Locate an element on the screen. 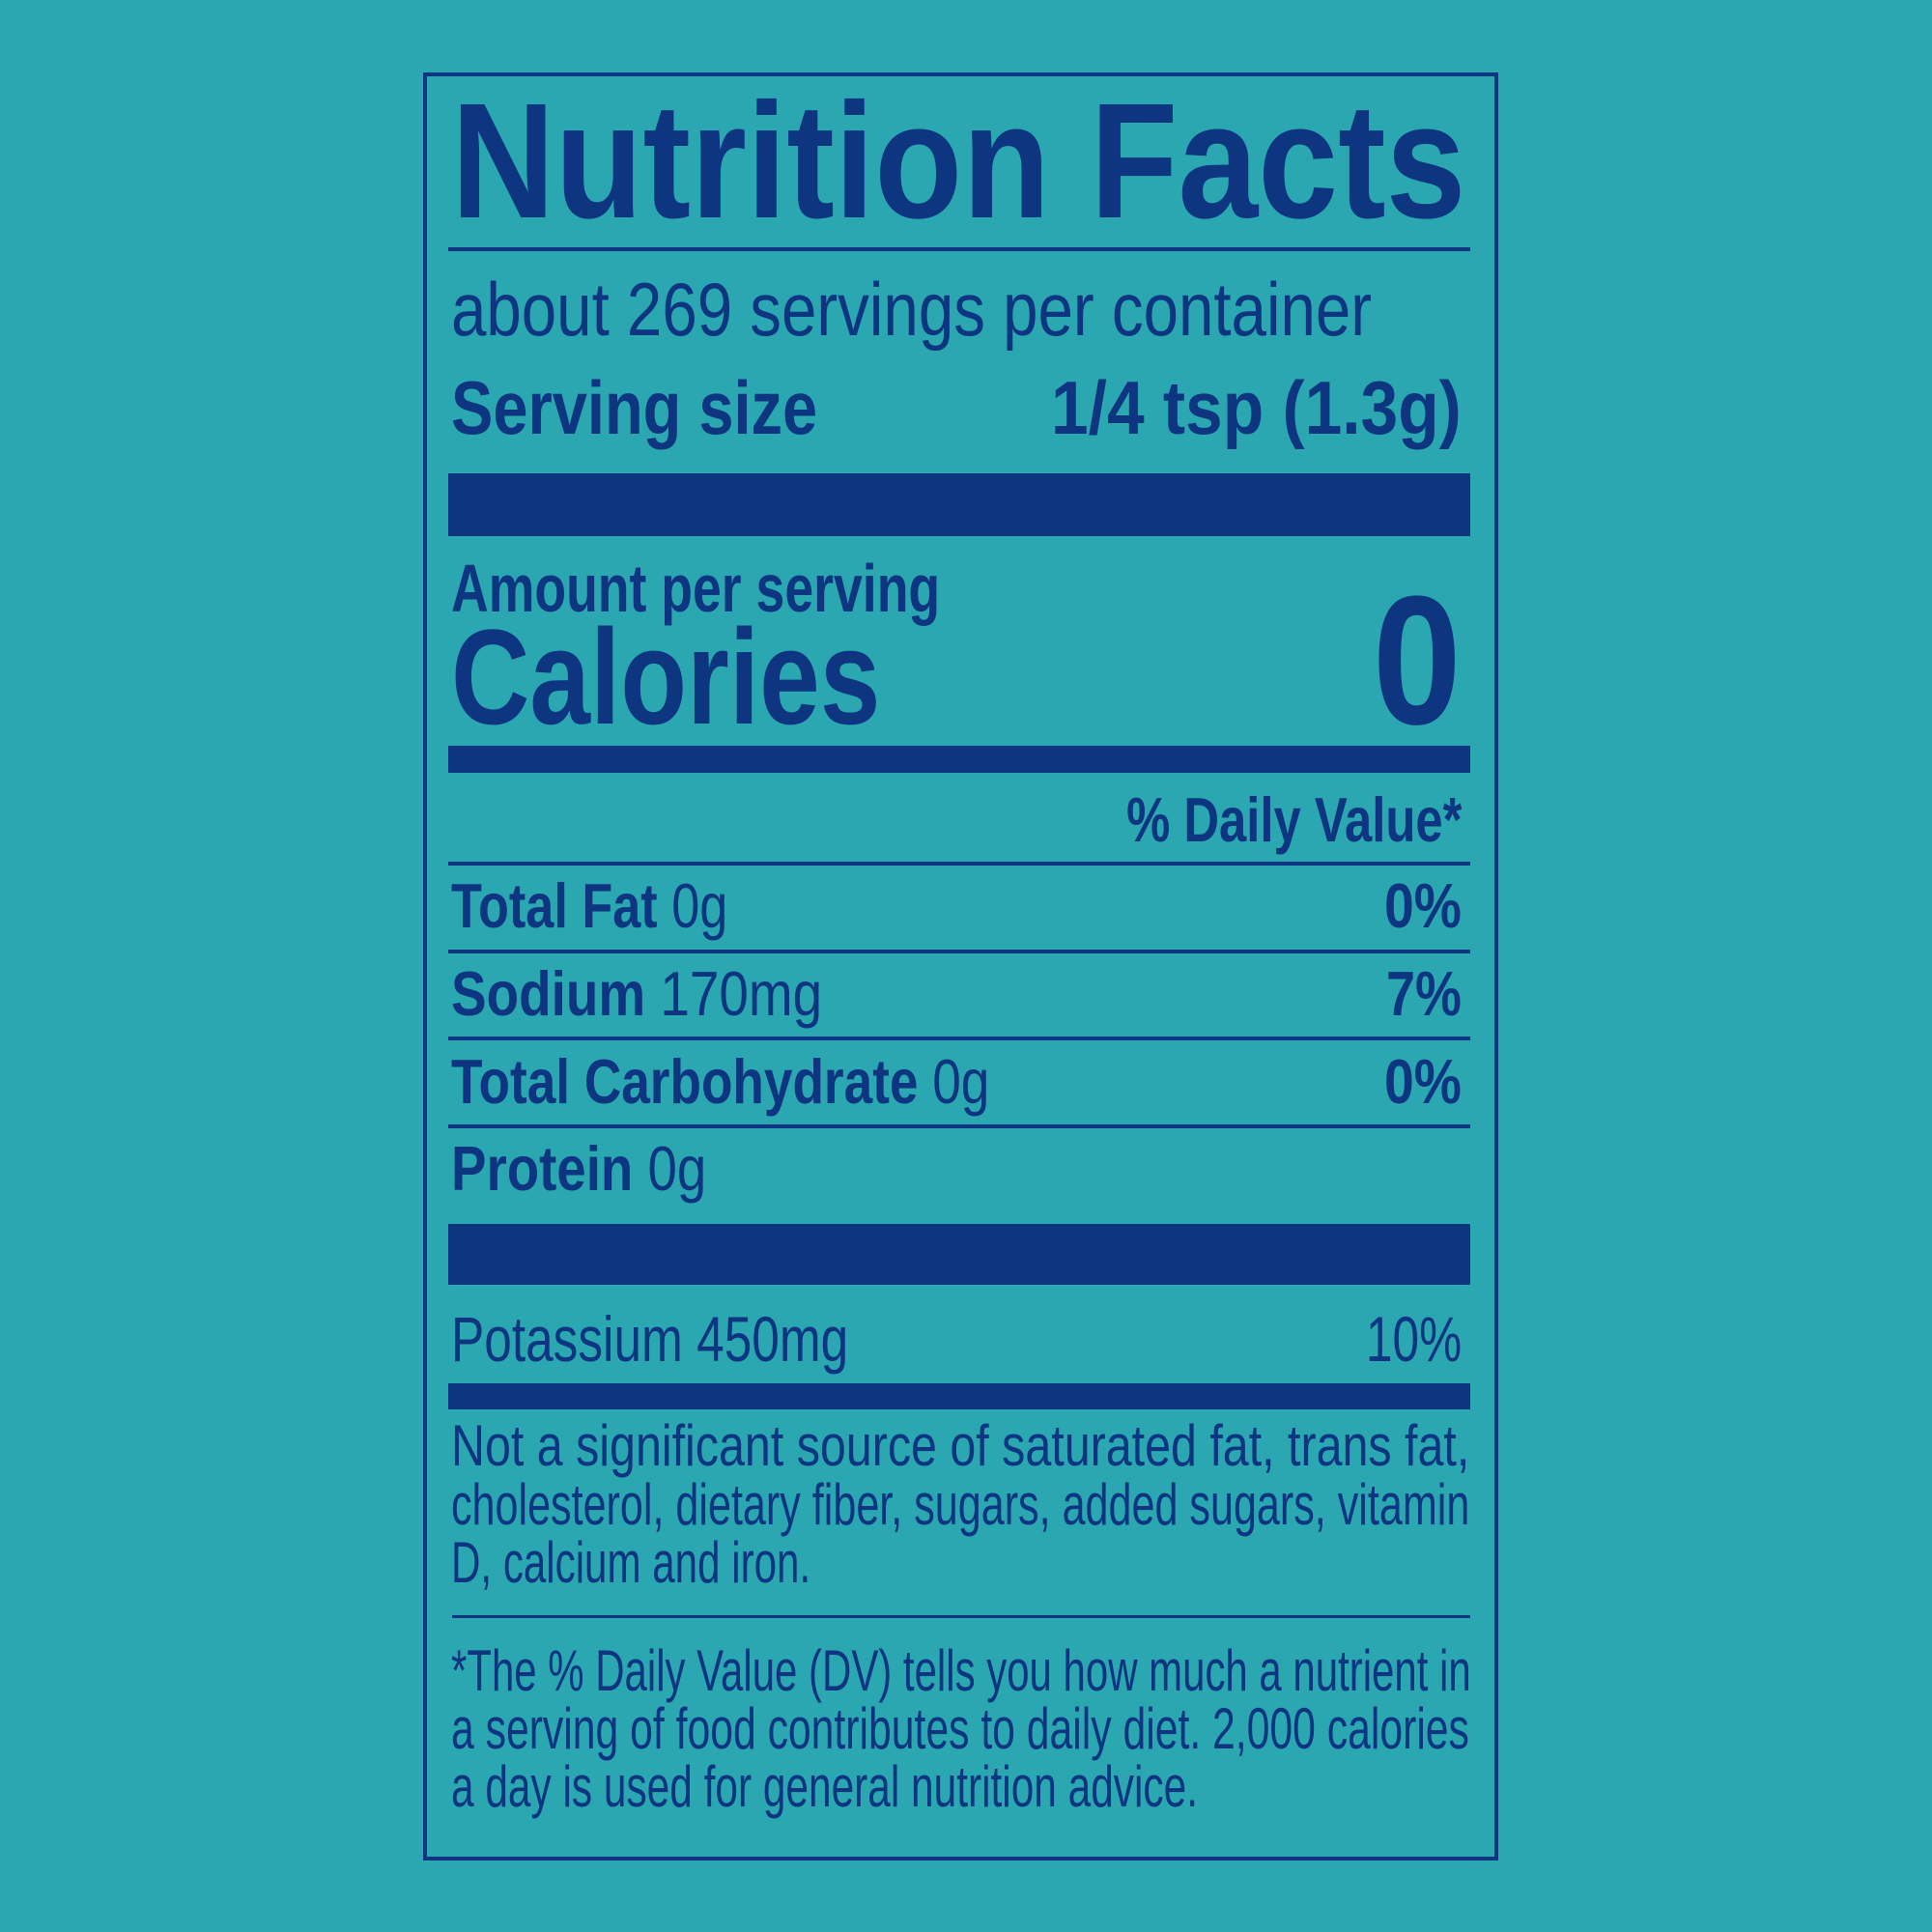 The width and height of the screenshot is (1932, 1932). nutrient-row-total-carbohydrate: Total Carbohydrate 0g is located at coordinates (720, 1081).